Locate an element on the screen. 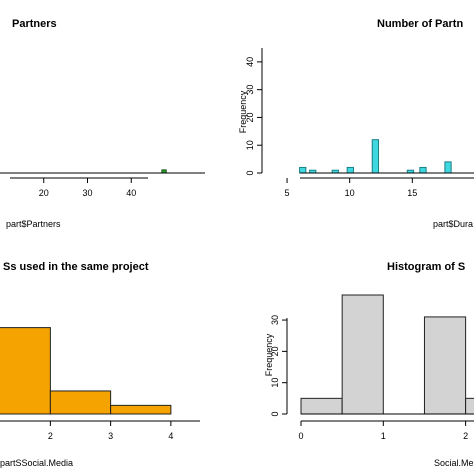 The width and height of the screenshot is (474, 474). chart-title: Ss used in the same project is located at coordinates (76, 267).